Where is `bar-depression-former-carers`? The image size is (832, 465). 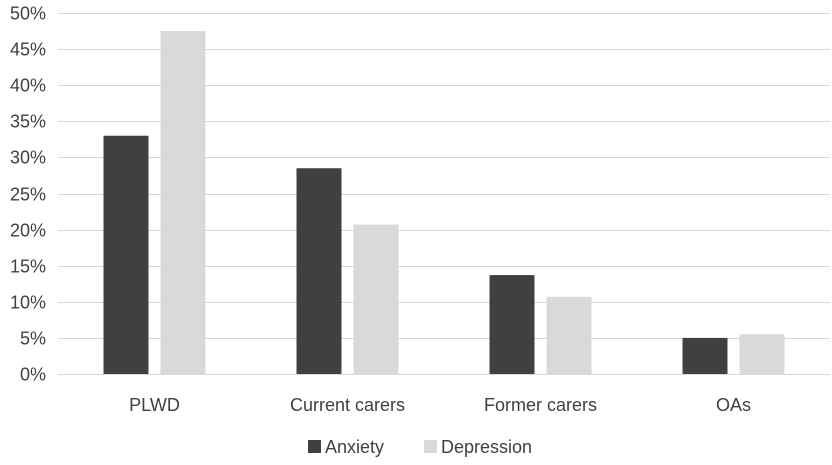 bar-depression-former-carers is located at coordinates (569, 335).